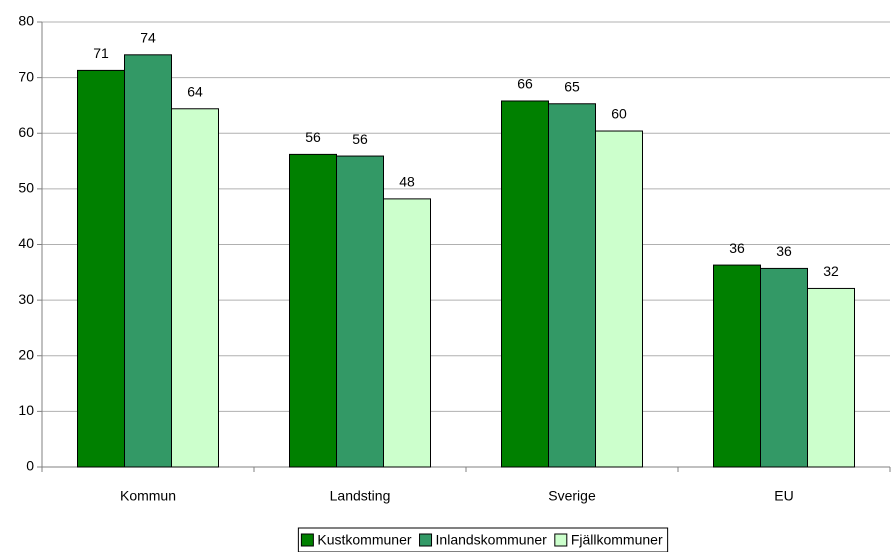  I want to click on value-label: 60, so click(619, 114).